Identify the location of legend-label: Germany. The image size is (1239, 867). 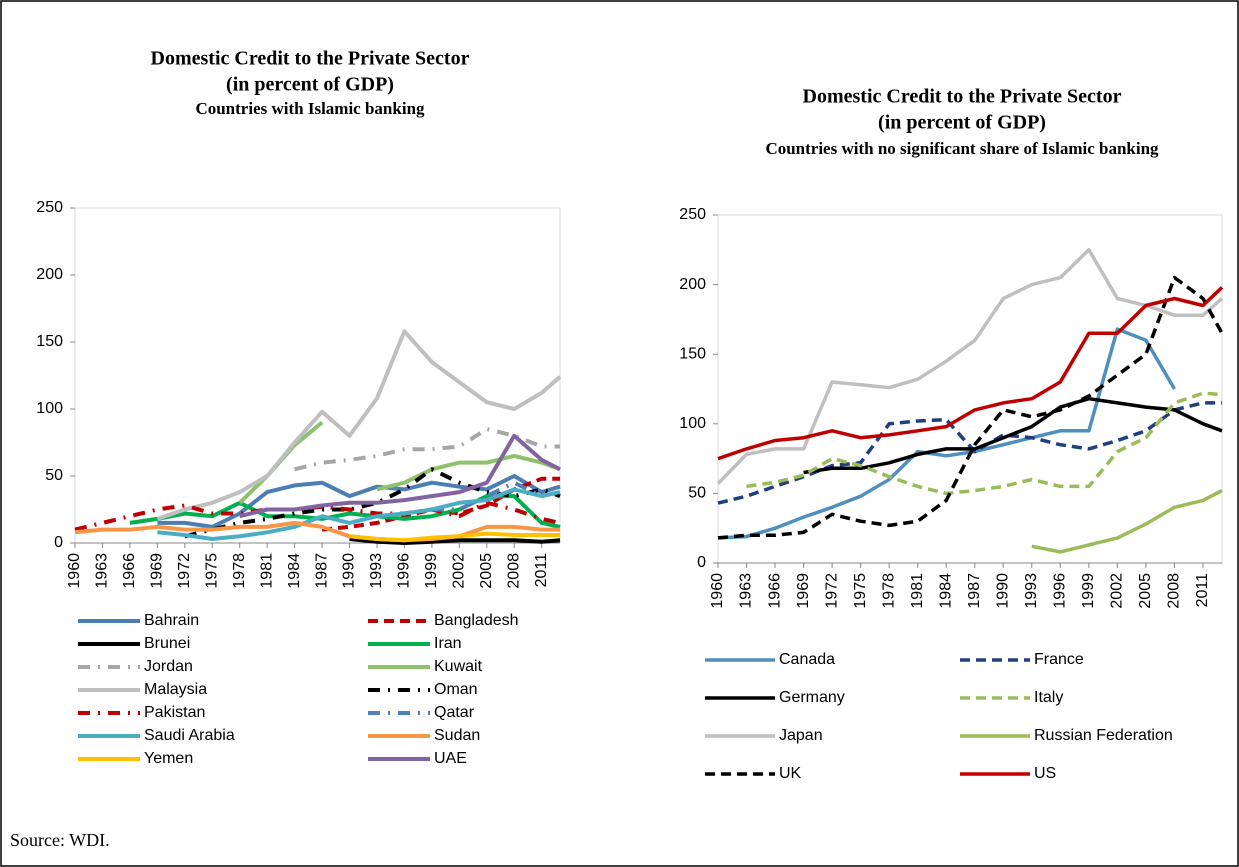
(812, 697).